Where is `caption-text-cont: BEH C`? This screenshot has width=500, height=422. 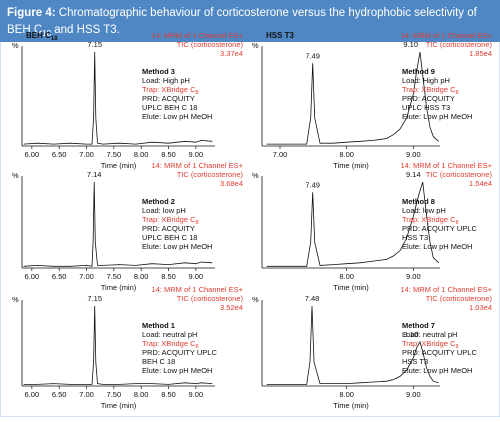 caption-text-cont: BEH C is located at coordinates (24, 30).